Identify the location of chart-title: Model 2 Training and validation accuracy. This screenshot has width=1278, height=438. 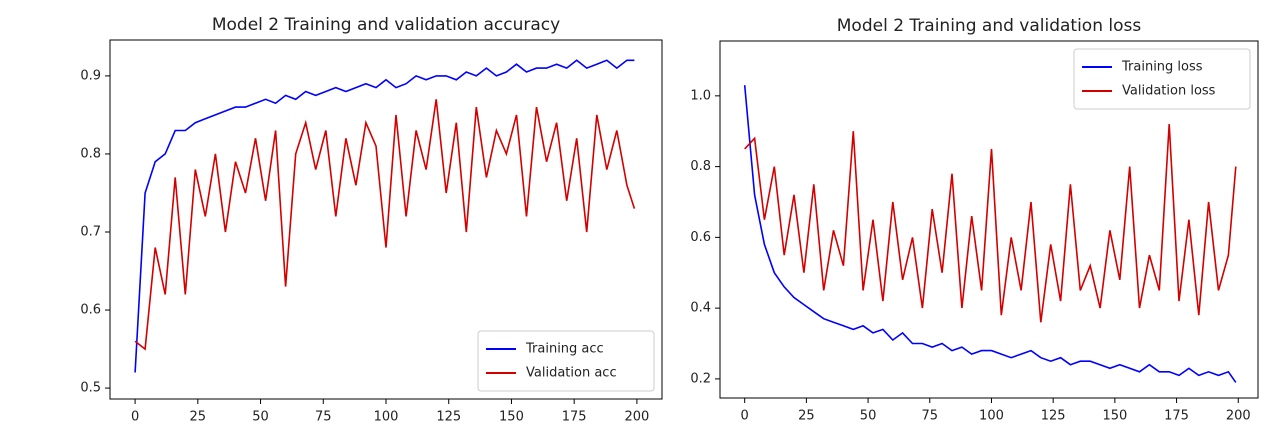
(386, 25).